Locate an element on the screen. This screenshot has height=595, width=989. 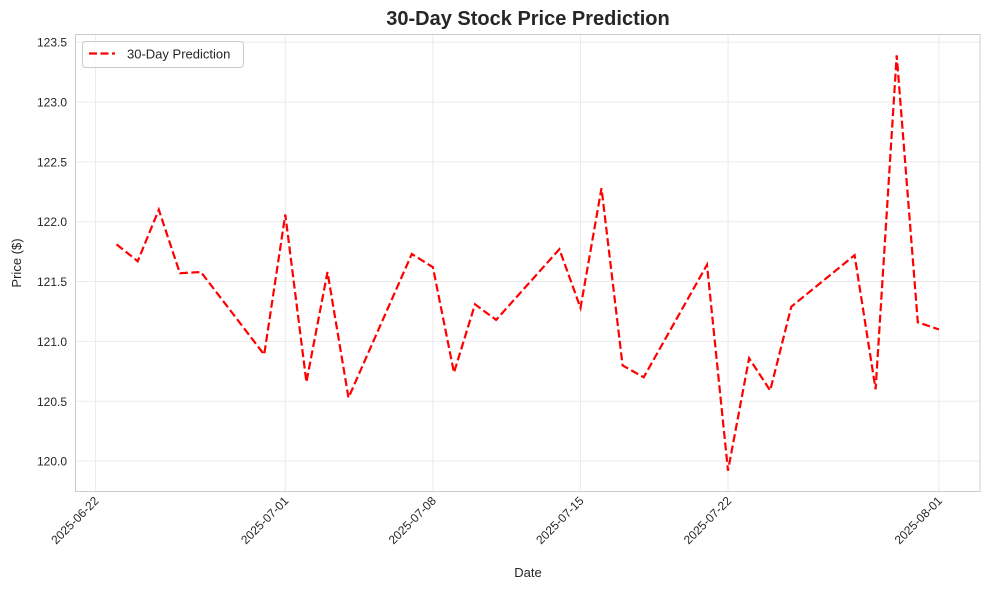
y-tick-label: 121.5 is located at coordinates (52, 282).